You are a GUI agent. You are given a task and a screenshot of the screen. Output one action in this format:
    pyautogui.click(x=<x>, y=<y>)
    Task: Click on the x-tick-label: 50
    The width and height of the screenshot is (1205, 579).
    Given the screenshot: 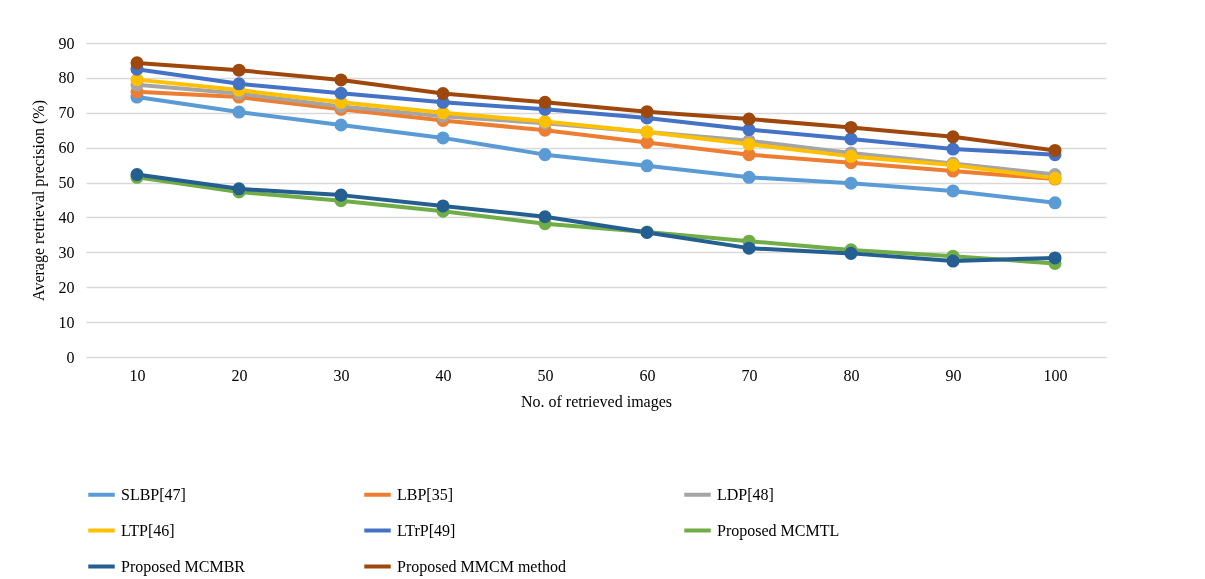 What is the action you would take?
    pyautogui.click(x=545, y=375)
    